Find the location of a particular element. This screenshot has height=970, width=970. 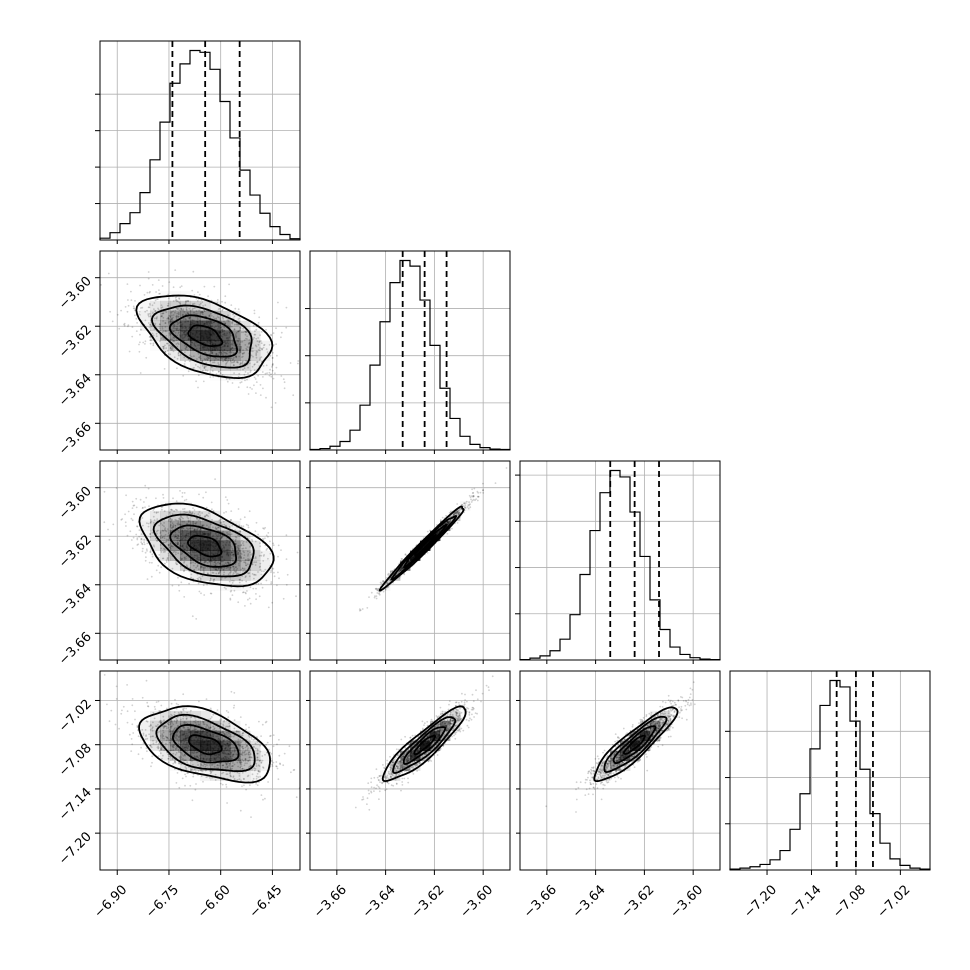

density-cell is located at coordinates (185, 535).